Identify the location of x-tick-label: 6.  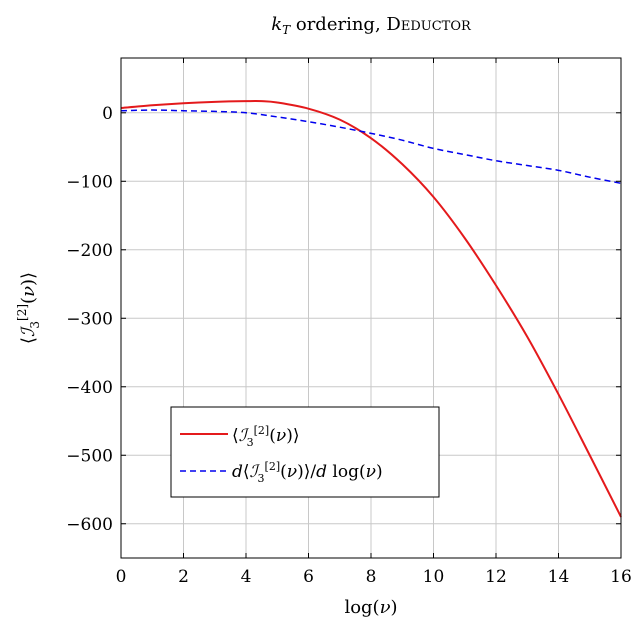
(308, 577).